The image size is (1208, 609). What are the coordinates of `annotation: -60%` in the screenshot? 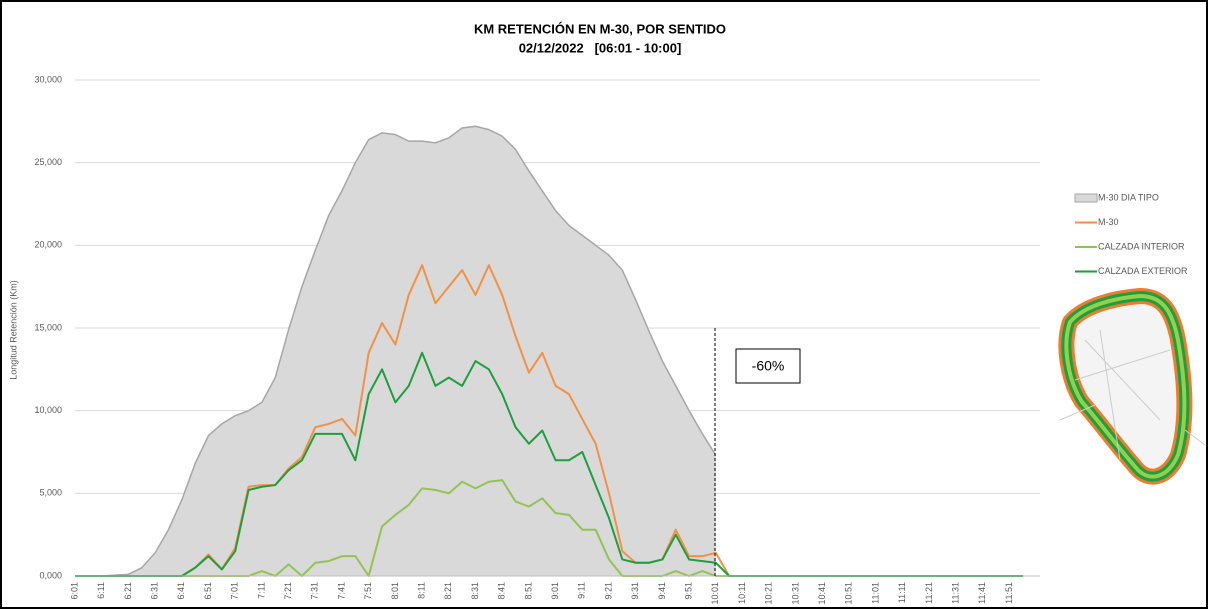 It's located at (768, 366).